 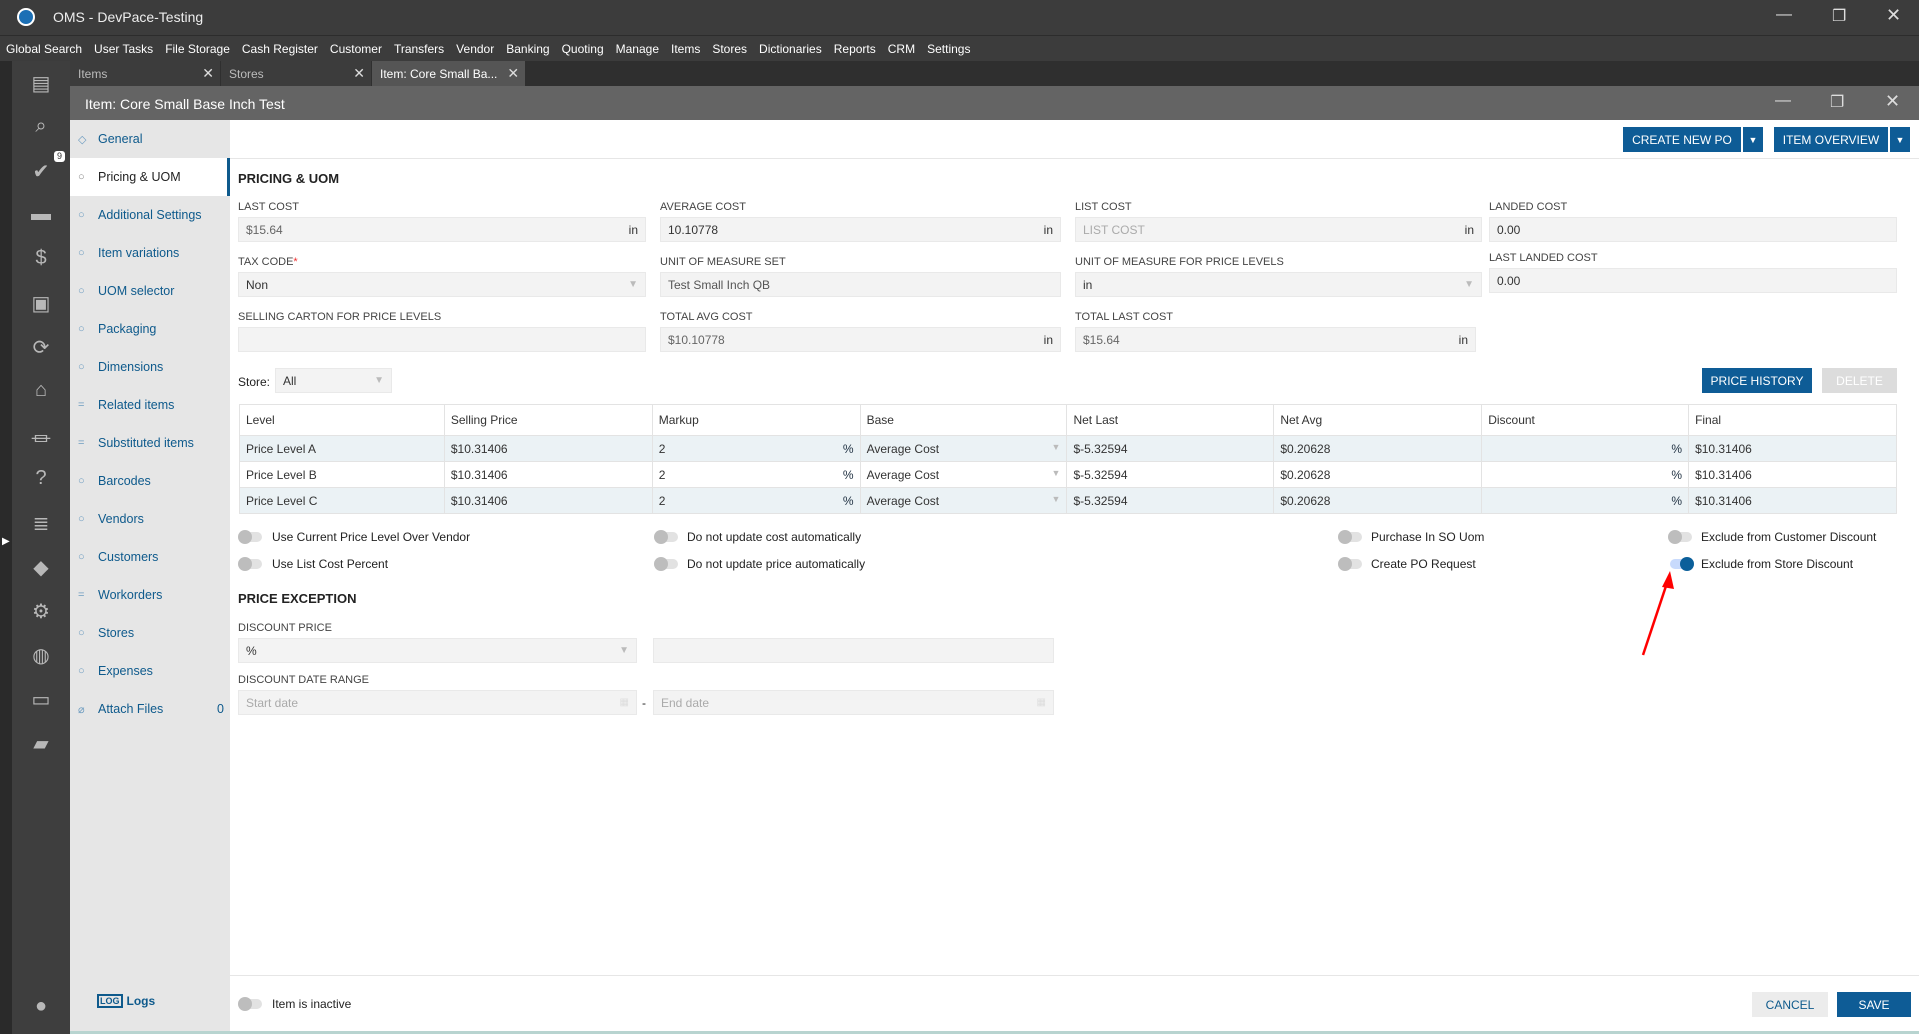 I want to click on search-icon: ⌕, so click(x=41, y=126).